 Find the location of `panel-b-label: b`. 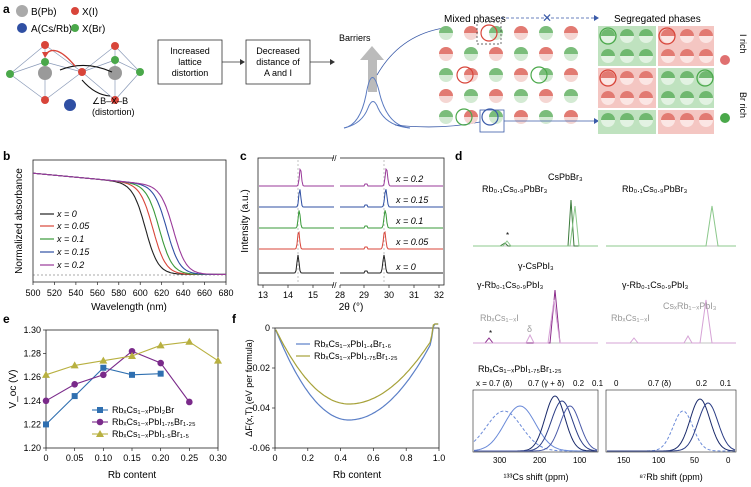

panel-b-label: b is located at coordinates (6, 156).